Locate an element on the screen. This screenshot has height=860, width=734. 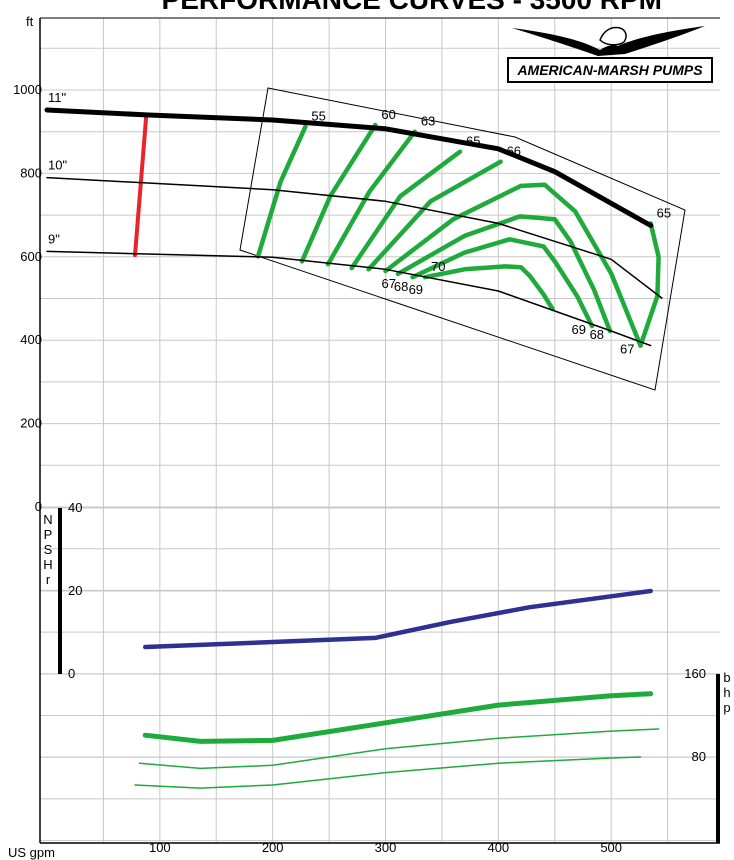
bhp-axis-label: bhp is located at coordinates (727, 692).